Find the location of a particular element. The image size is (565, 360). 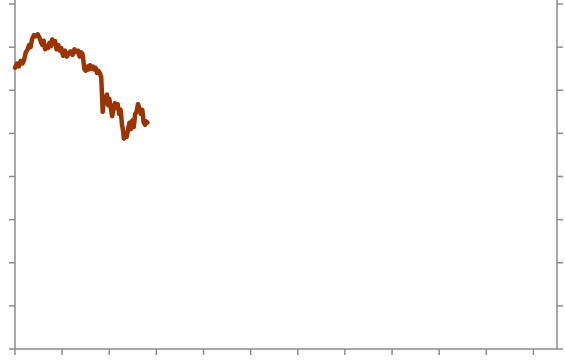

series-layer is located at coordinates (81, 86).